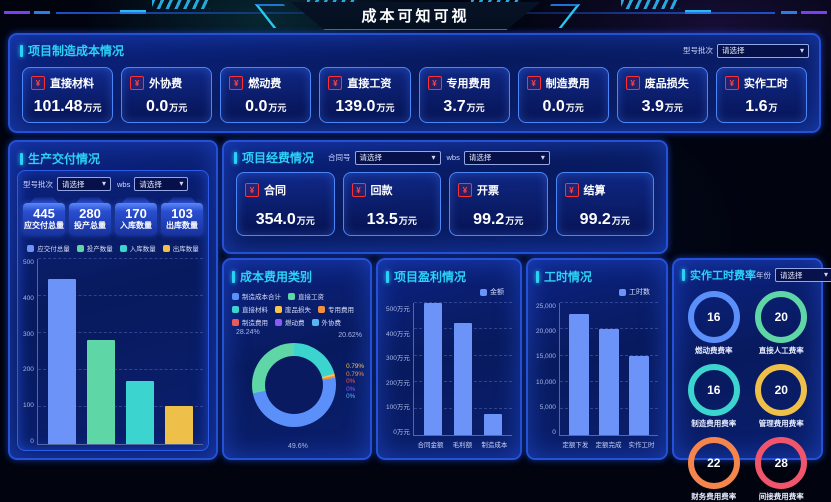 The image size is (831, 502). Describe the element at coordinates (464, 95) in the screenshot. I see `kpi-card: ¥ 专用费用 3.7万元` at that location.